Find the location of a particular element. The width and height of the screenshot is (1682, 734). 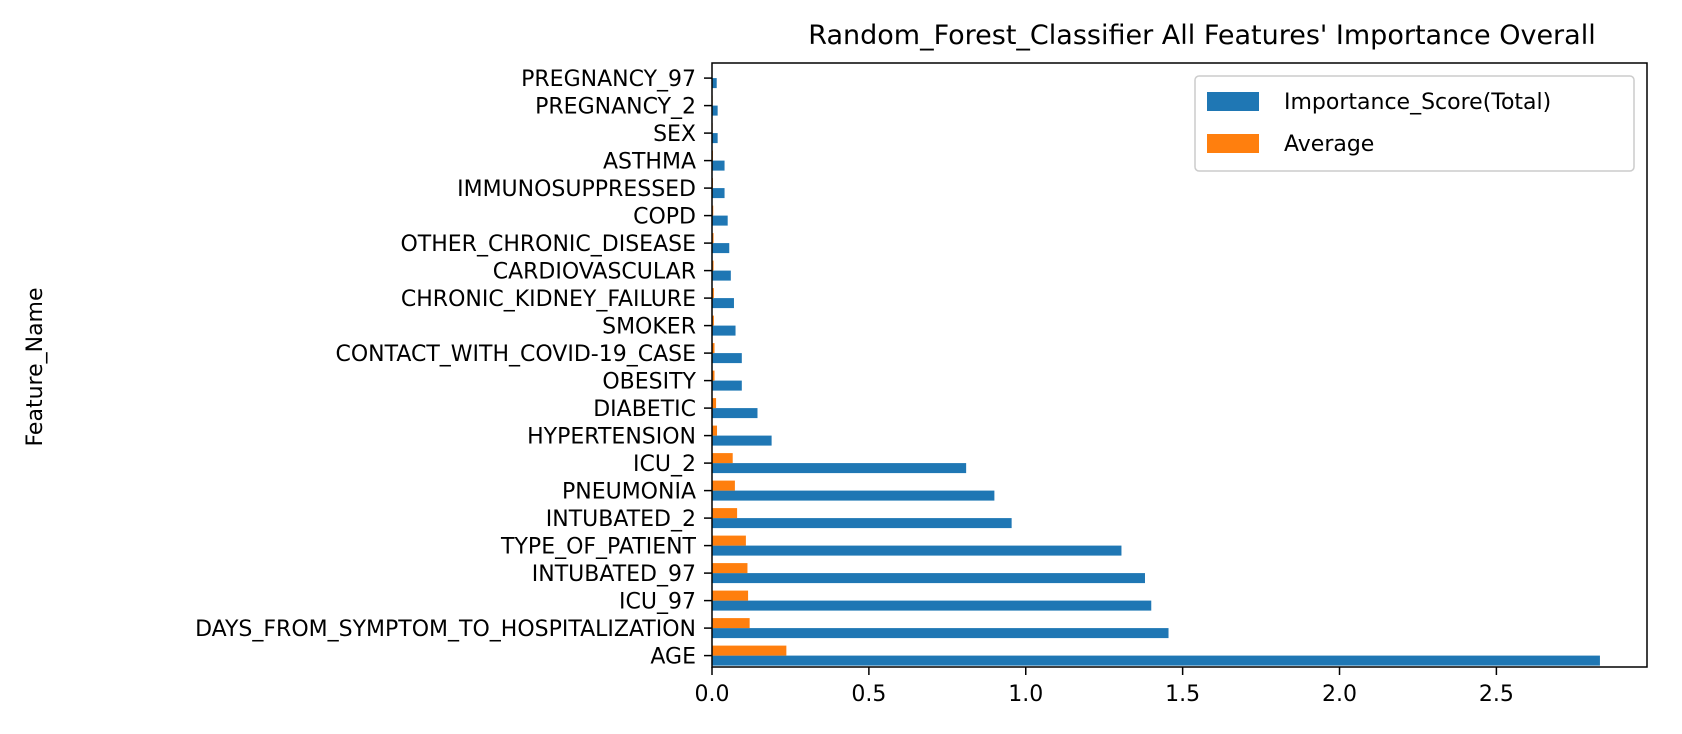

y-tick-label-other-chronic-disease: OTHER_CHRONIC_DISEASE is located at coordinates (548, 244).